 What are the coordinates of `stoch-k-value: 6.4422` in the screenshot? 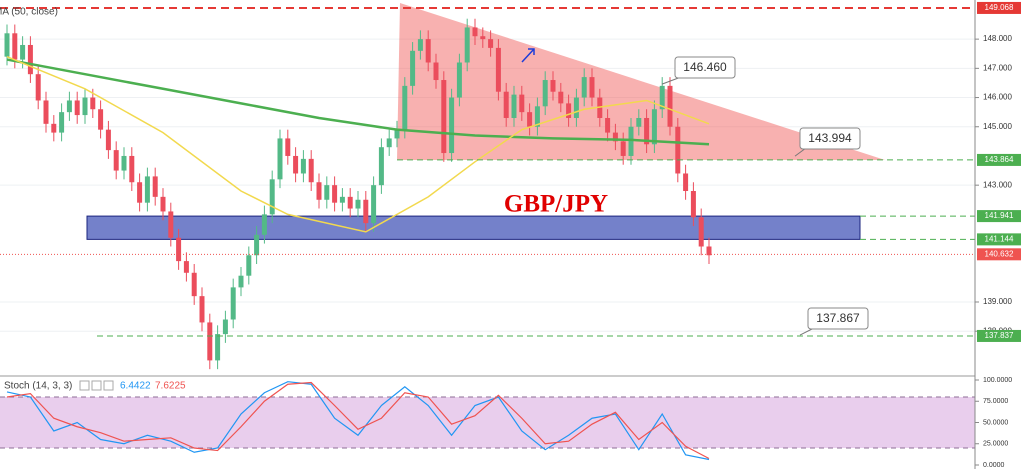 It's located at (135, 386).